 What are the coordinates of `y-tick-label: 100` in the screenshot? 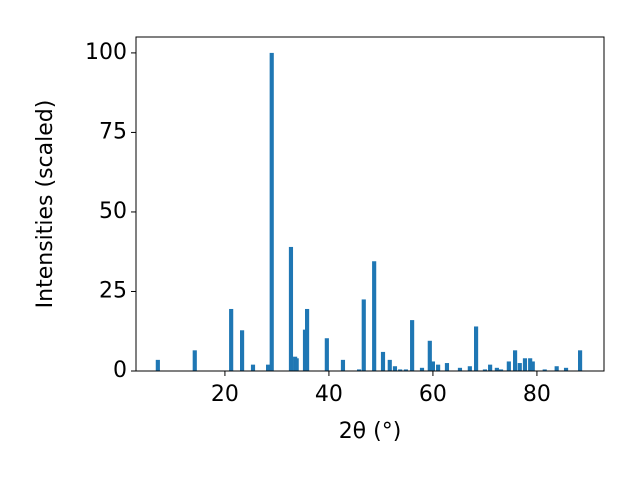 It's located at (106, 52).